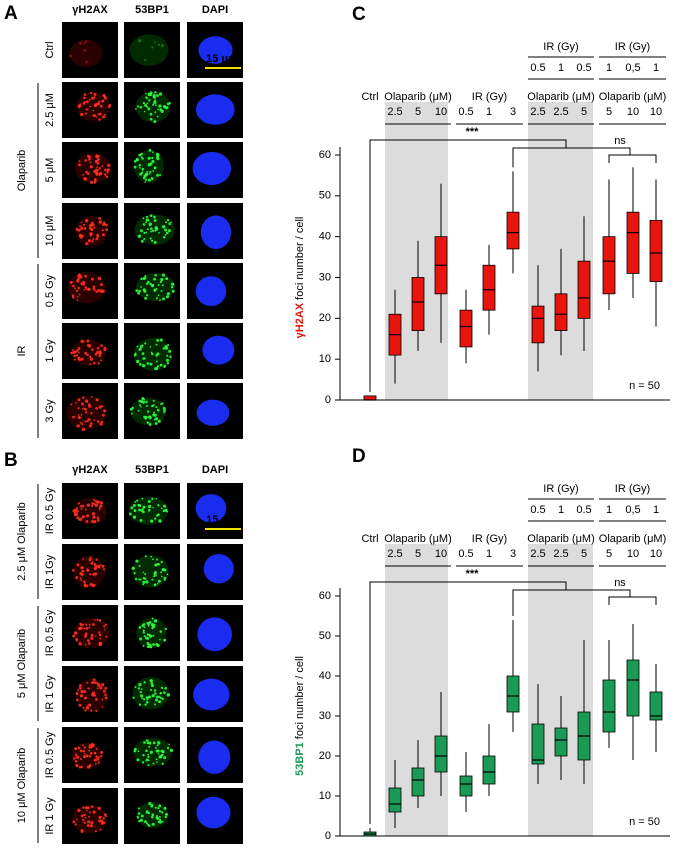  I want to click on row-label: Ctrl, so click(50, 49).